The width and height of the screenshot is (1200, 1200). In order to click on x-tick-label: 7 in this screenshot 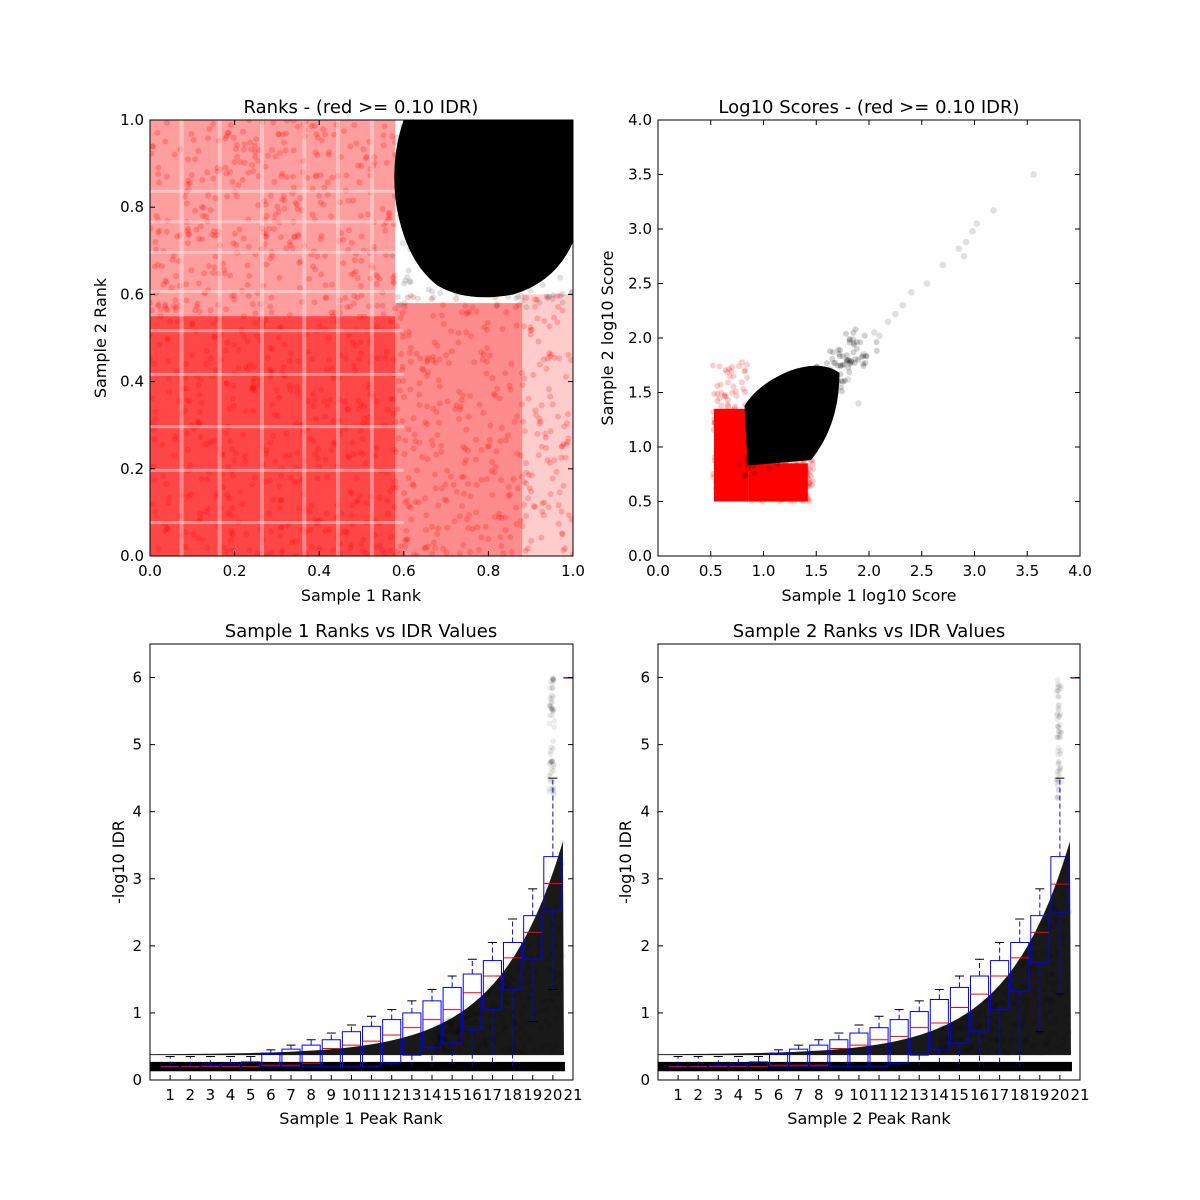, I will do `click(291, 1095)`.